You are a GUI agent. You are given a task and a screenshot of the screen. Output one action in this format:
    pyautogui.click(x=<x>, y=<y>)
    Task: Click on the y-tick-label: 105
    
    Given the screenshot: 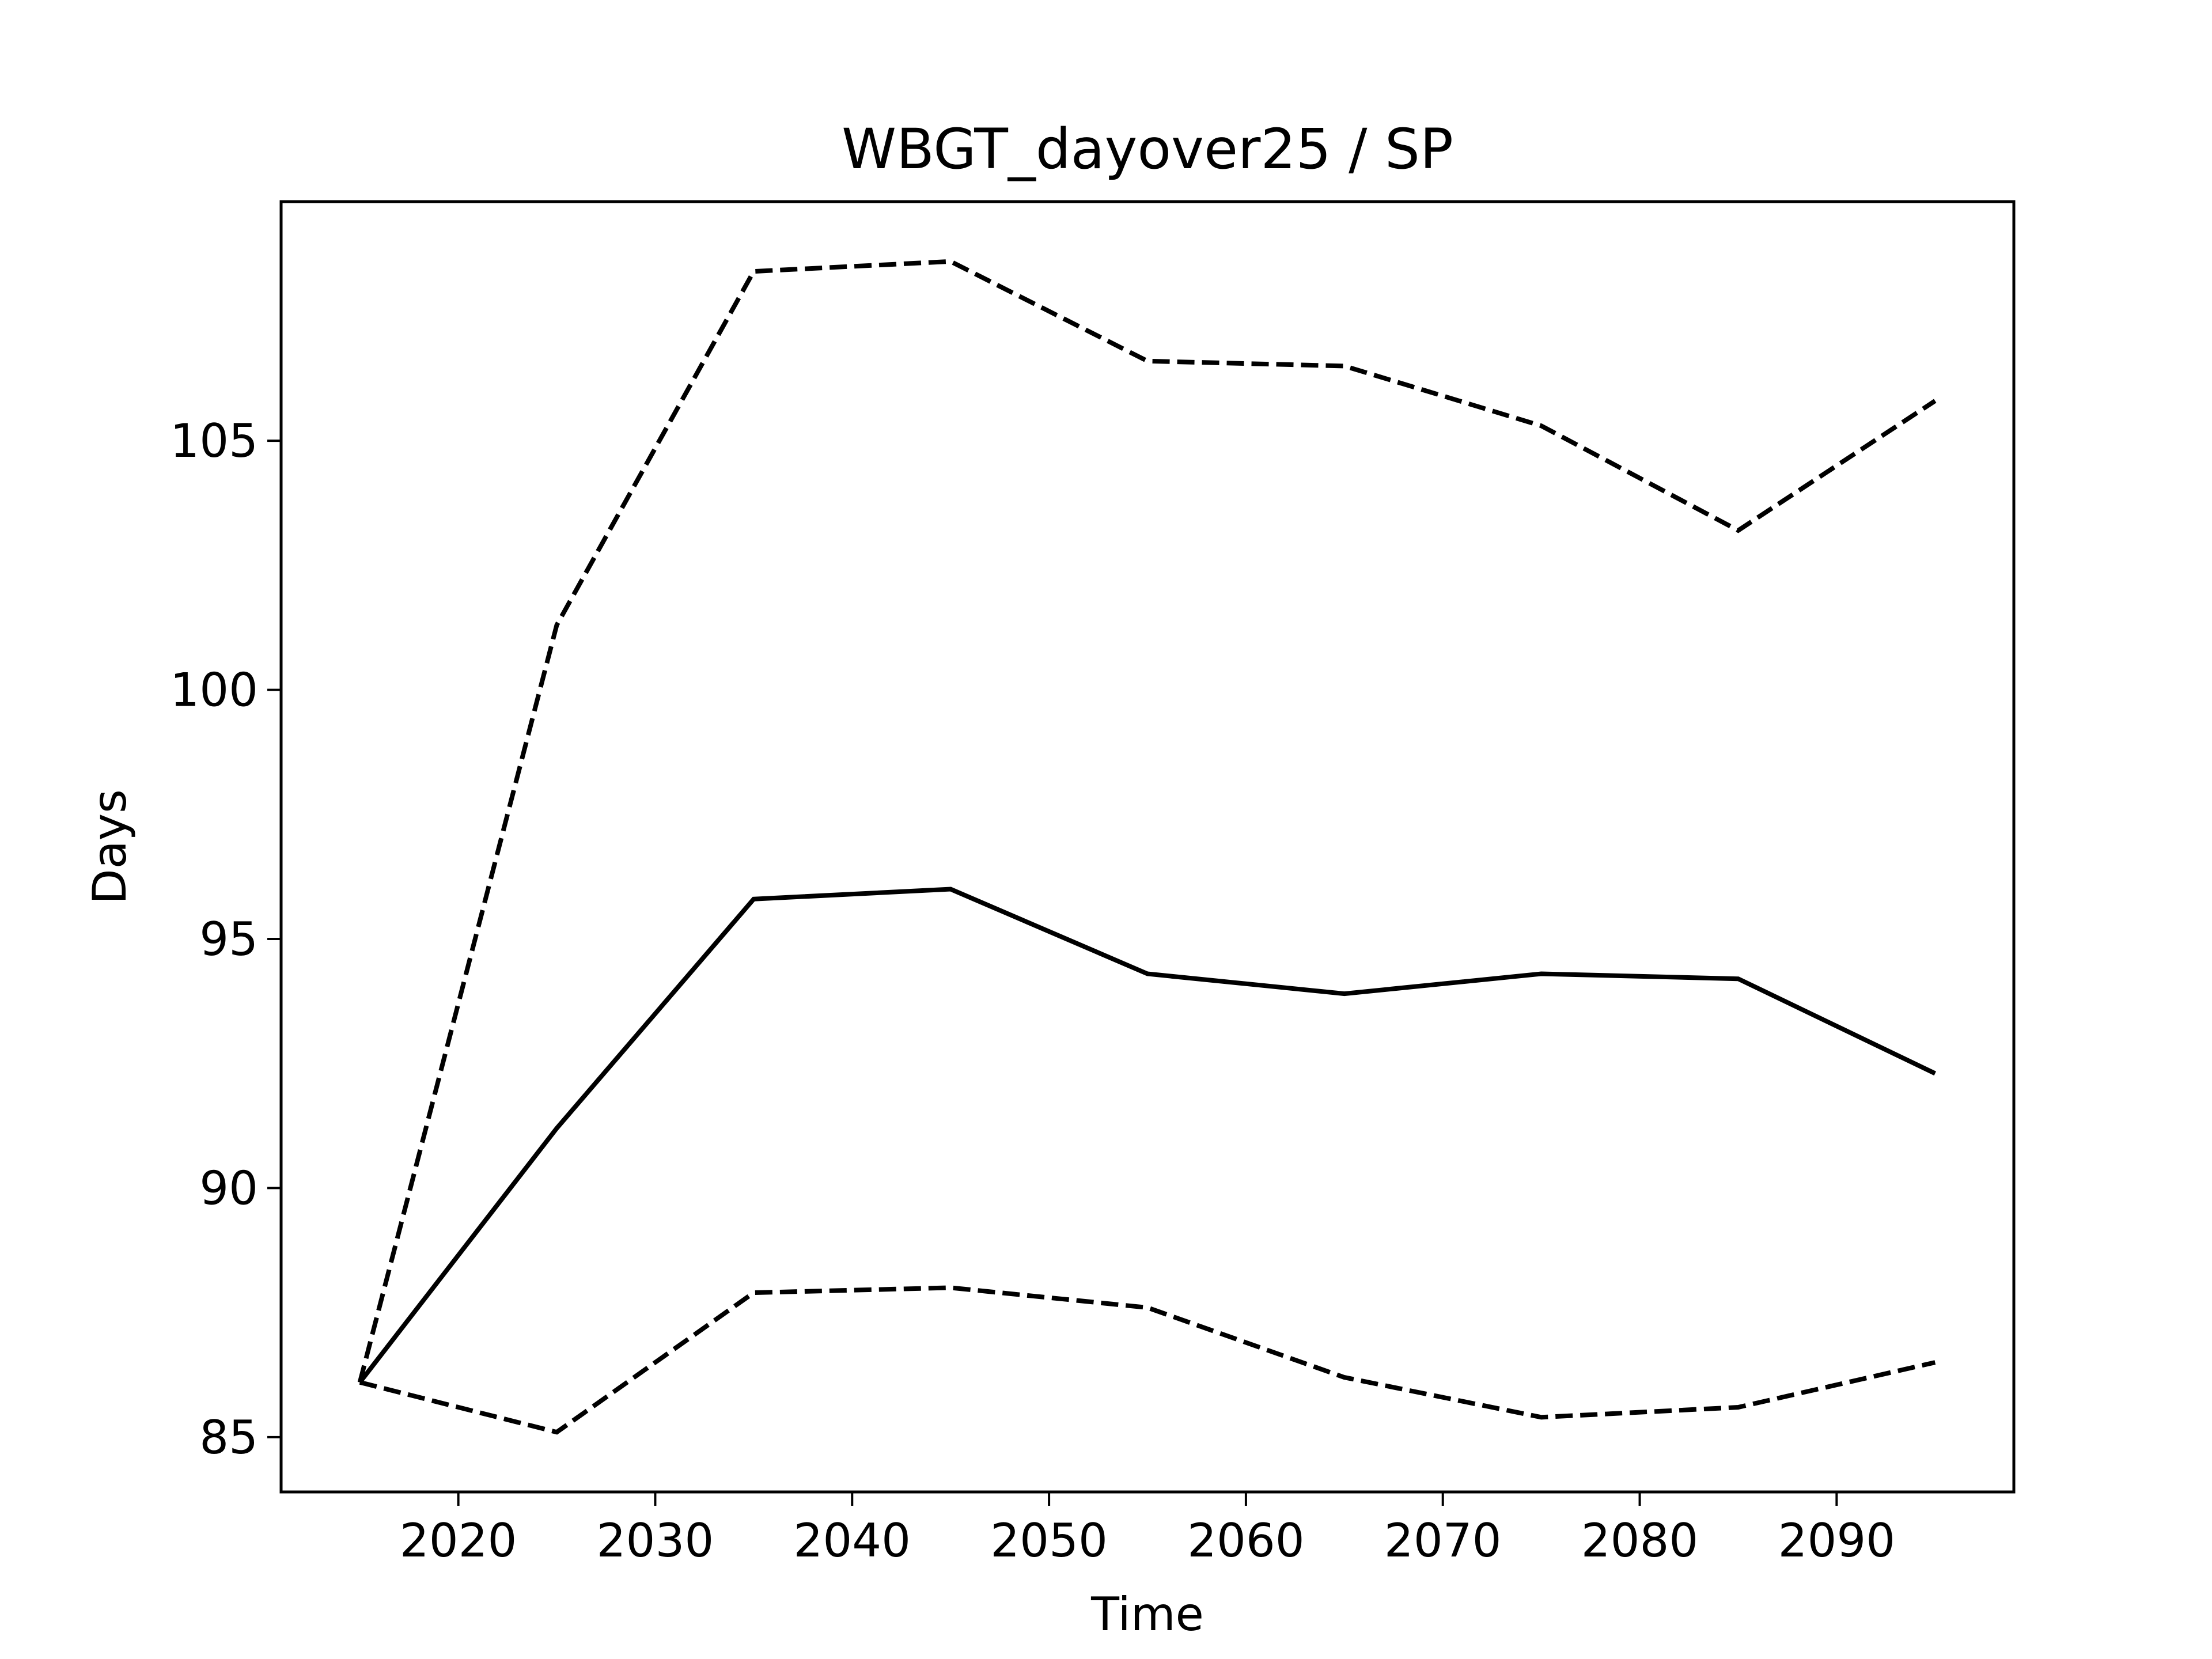 What is the action you would take?
    pyautogui.click(x=214, y=441)
    